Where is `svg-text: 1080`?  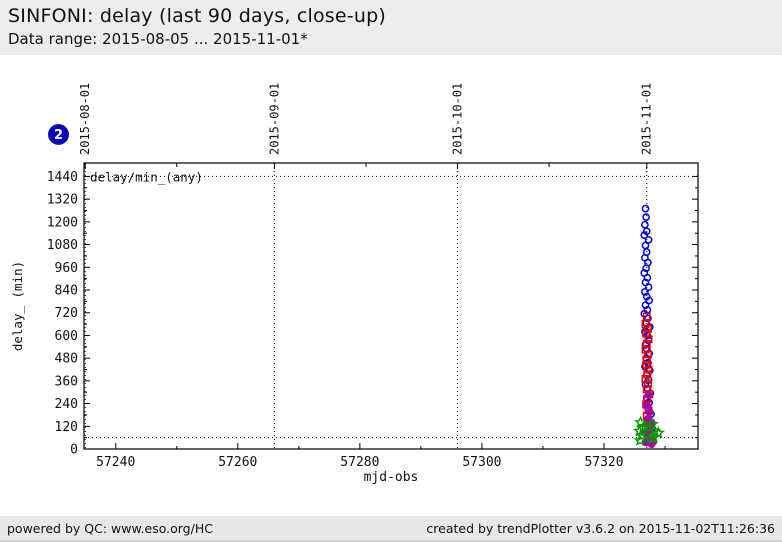
svg-text: 1080 is located at coordinates (62, 245).